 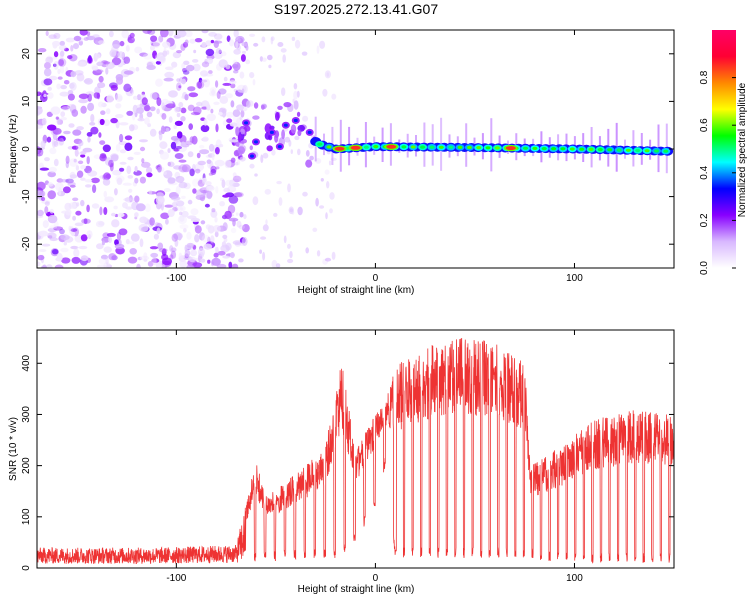 What do you see at coordinates (376, 278) in the screenshot?
I see `x-tick-label: 0` at bounding box center [376, 278].